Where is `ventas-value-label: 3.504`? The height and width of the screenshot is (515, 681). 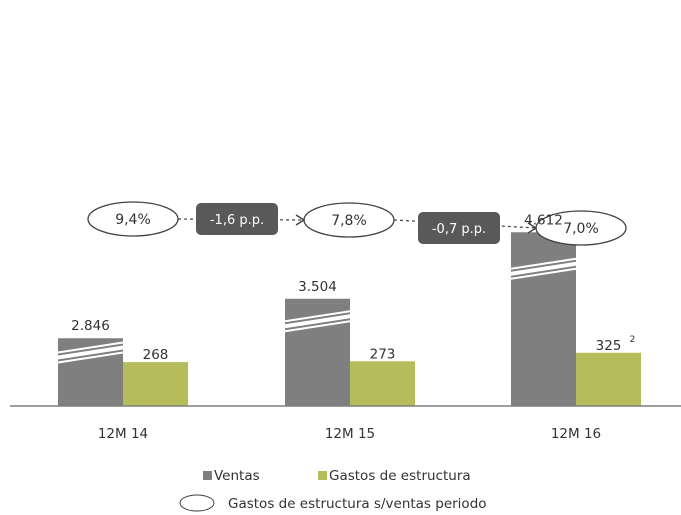 ventas-value-label: 3.504 is located at coordinates (317, 287).